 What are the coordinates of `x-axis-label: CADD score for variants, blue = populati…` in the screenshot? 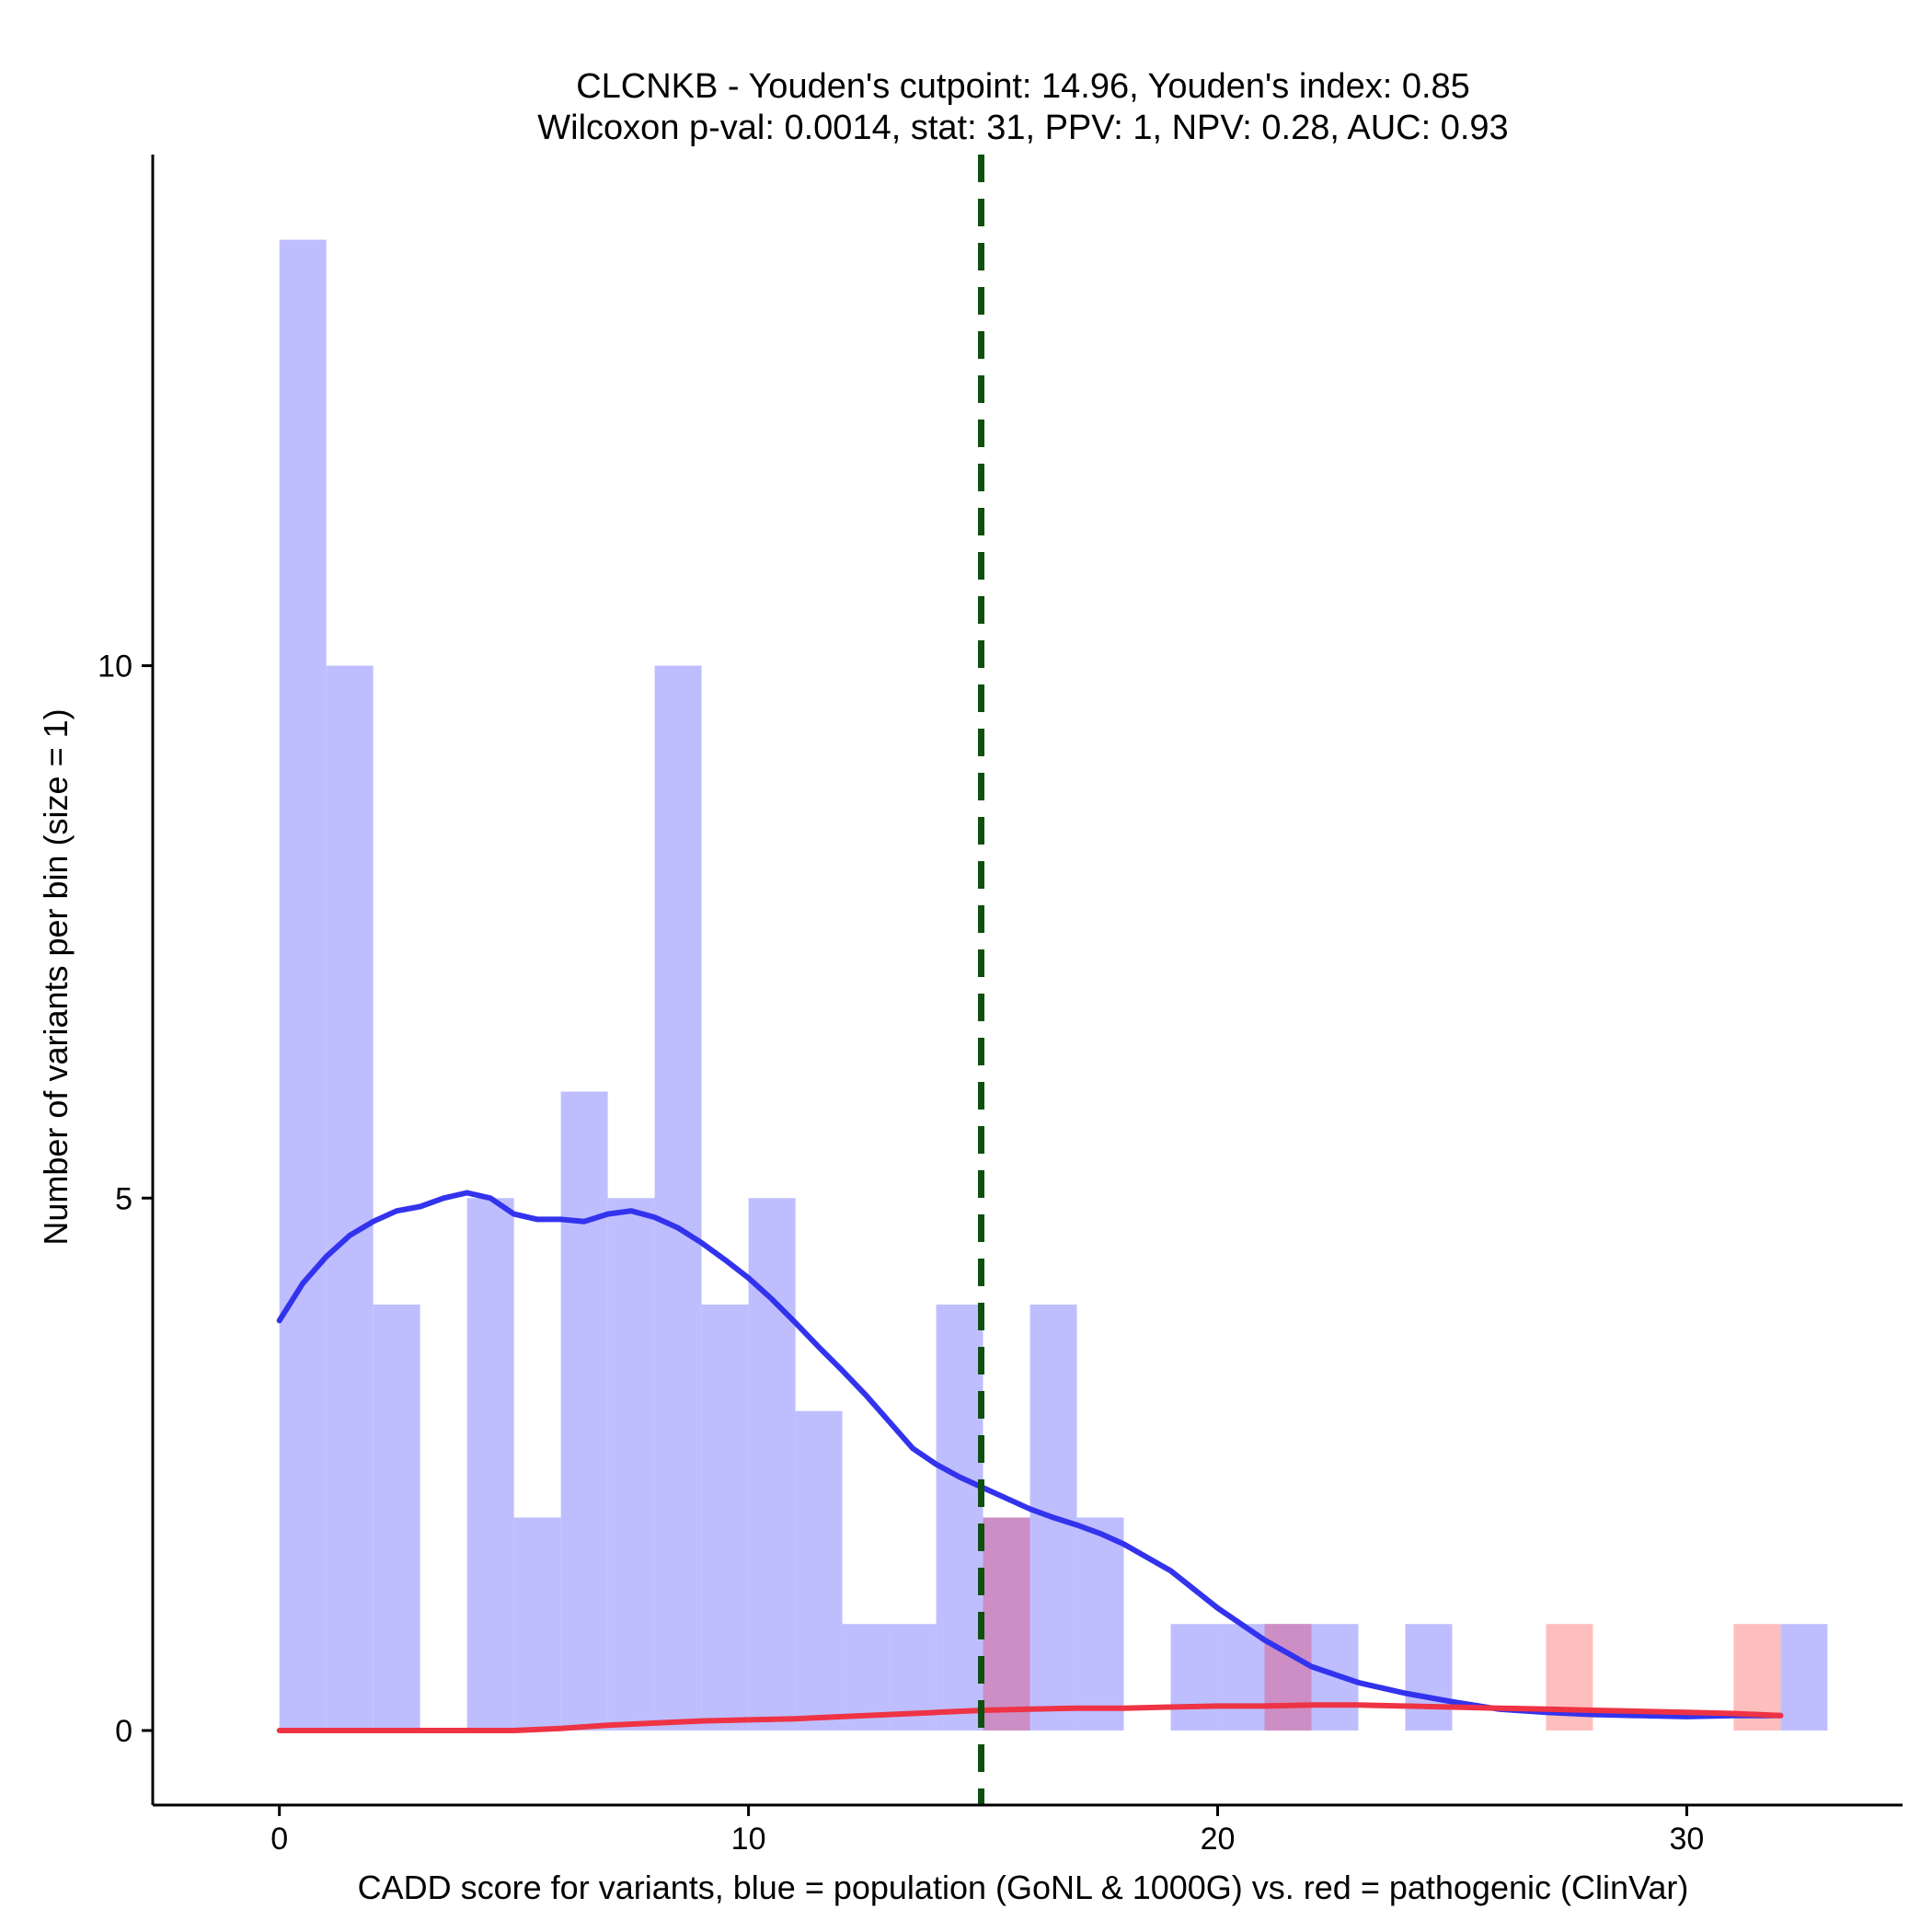 It's located at (1023, 1887).